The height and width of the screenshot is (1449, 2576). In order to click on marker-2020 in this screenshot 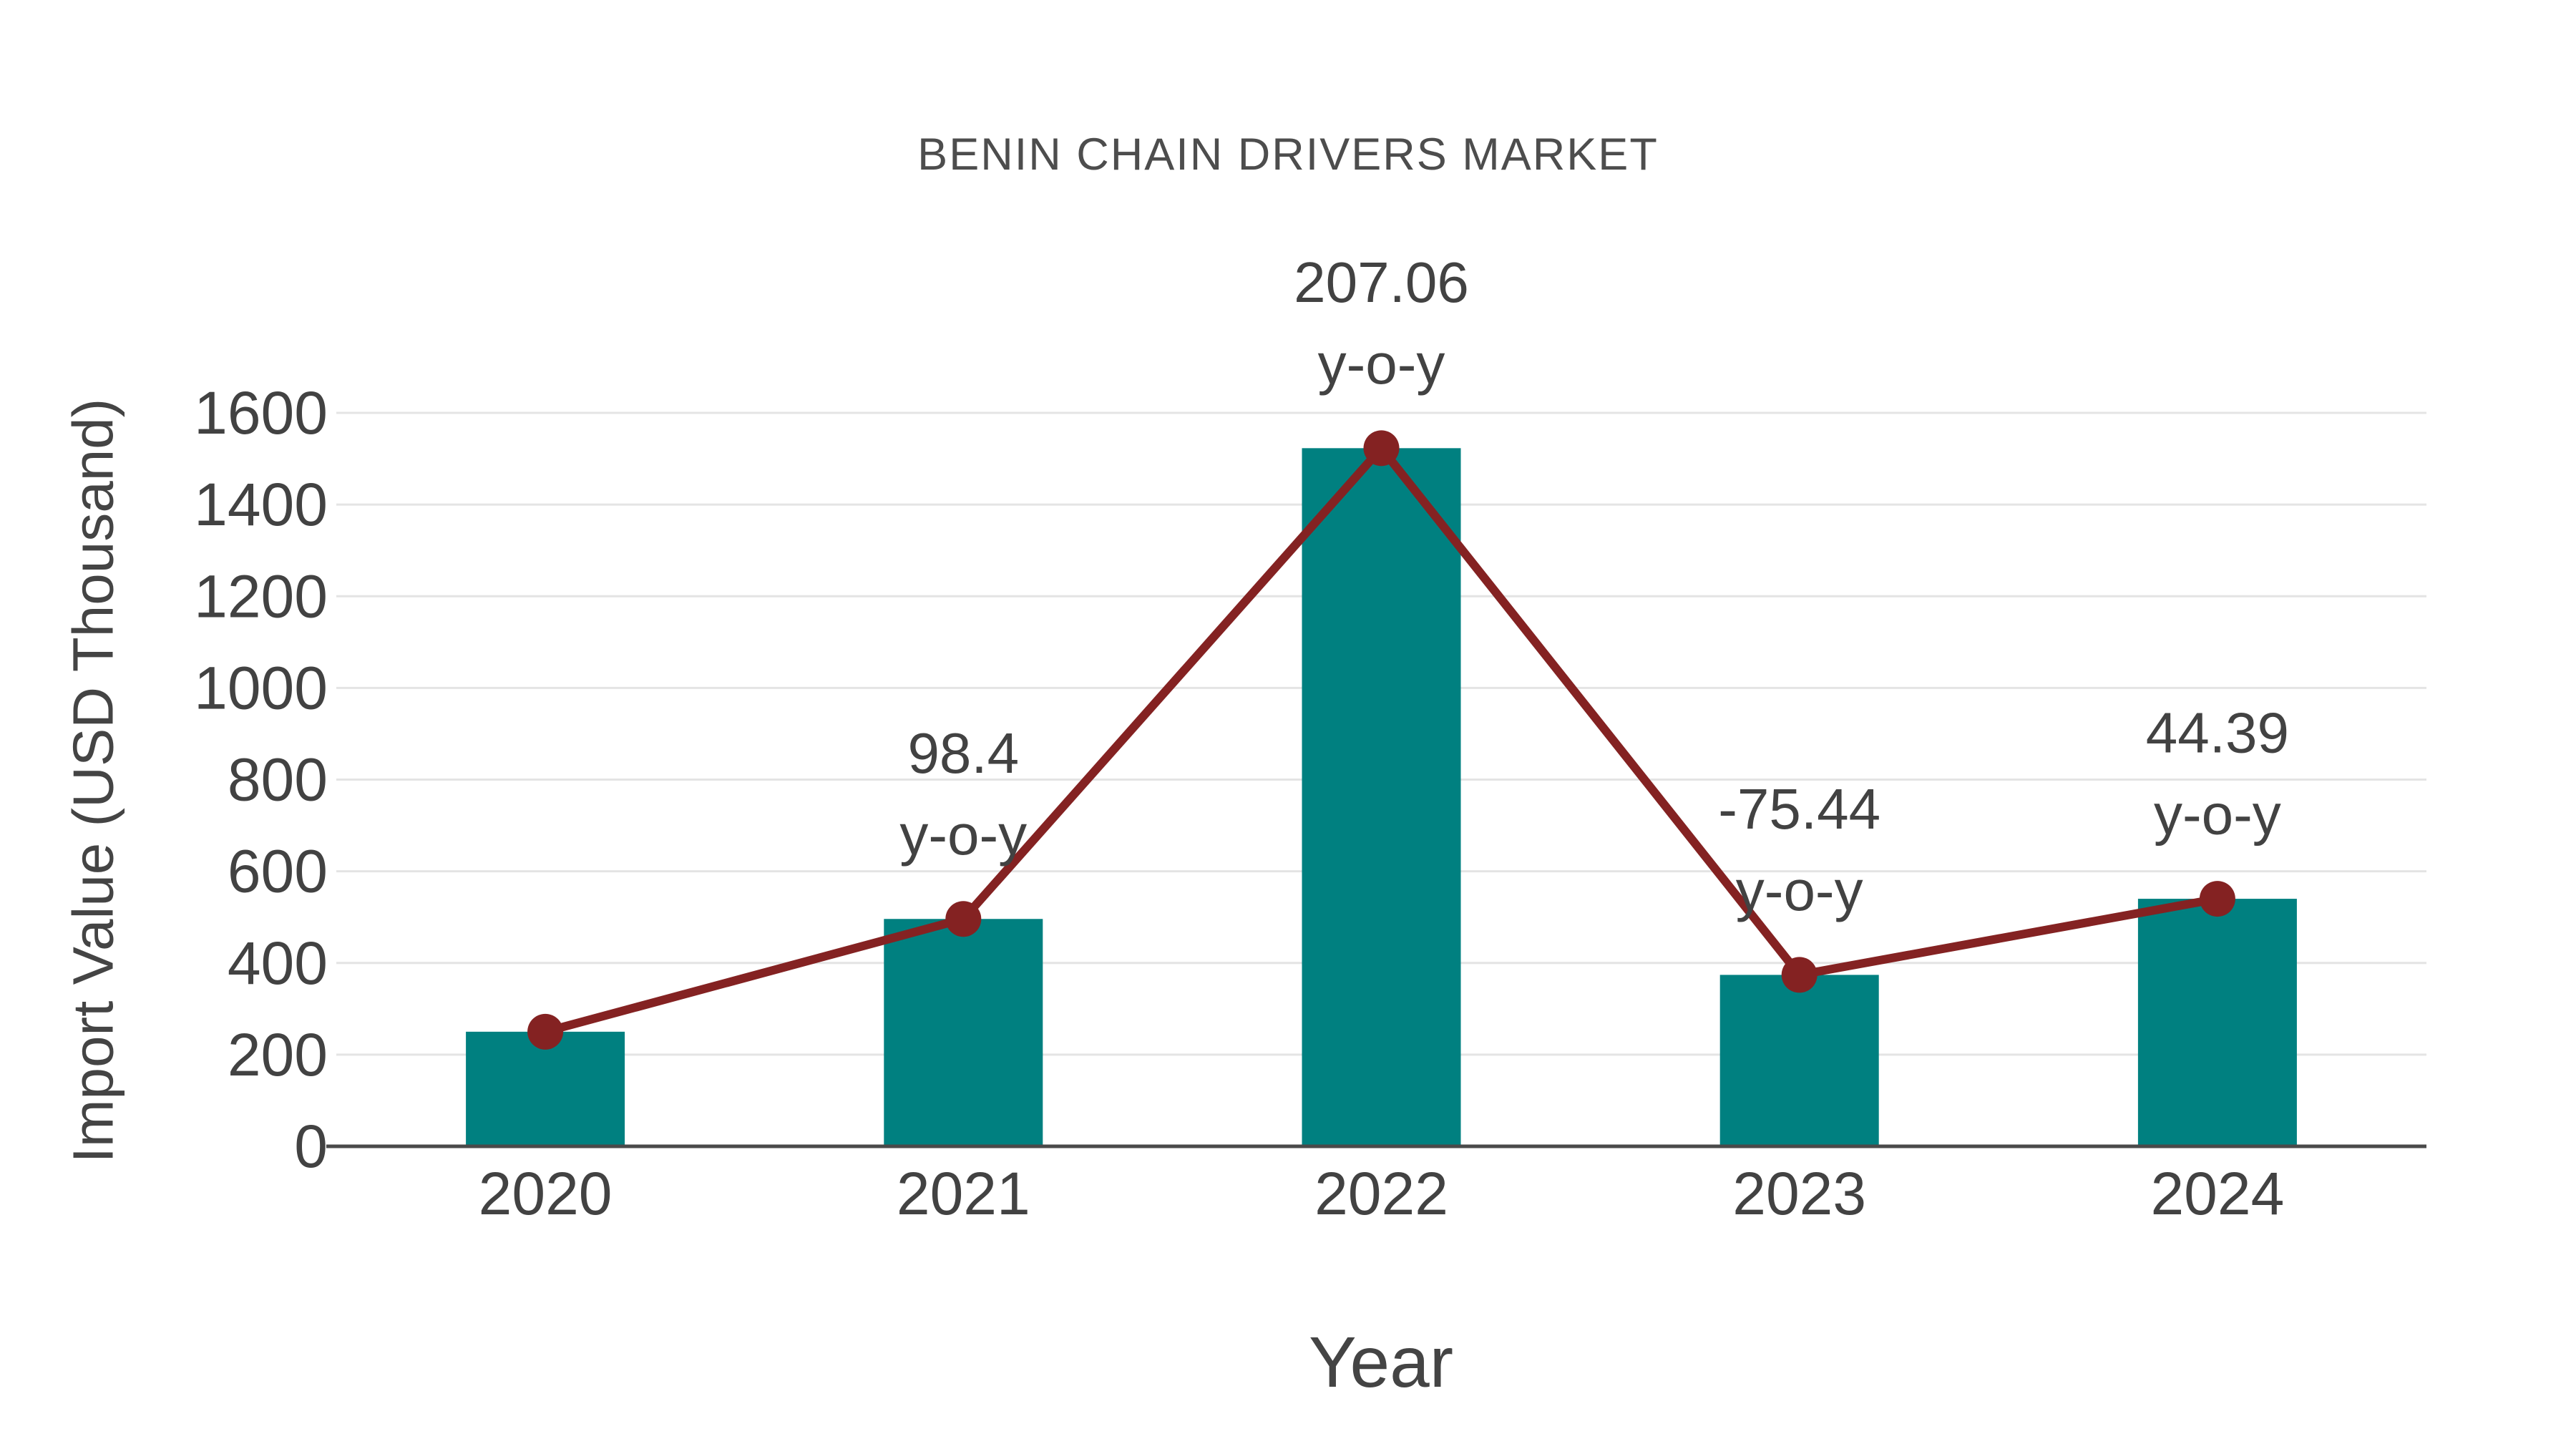, I will do `click(545, 1031)`.